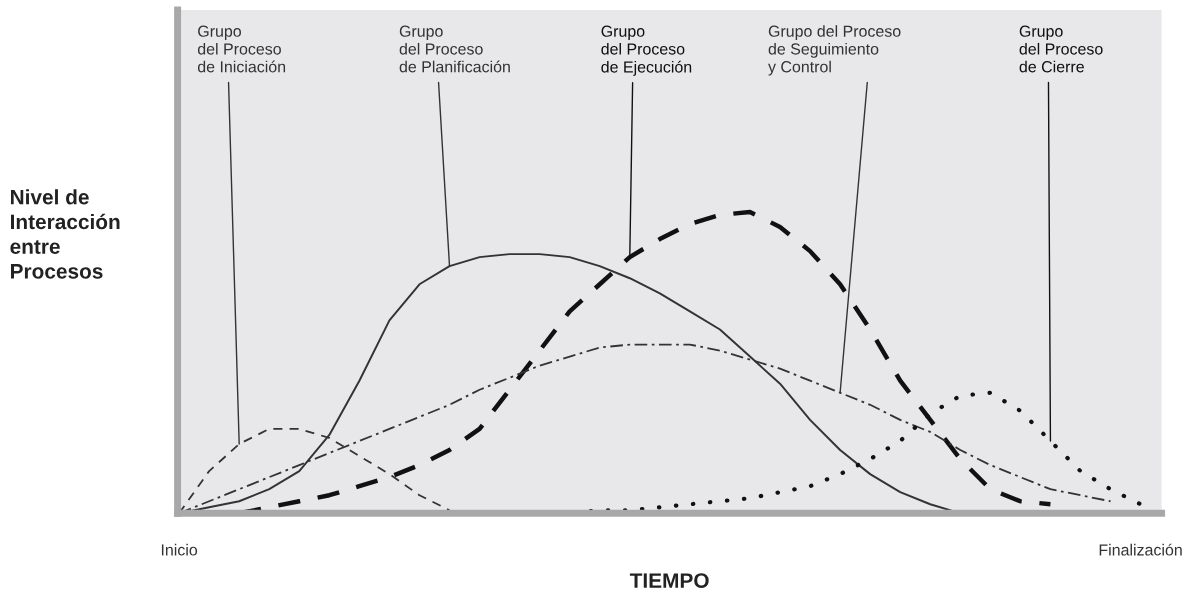  What do you see at coordinates (241, 49) in the screenshot?
I see `text: Grupo del Proceso de Iniciación` at bounding box center [241, 49].